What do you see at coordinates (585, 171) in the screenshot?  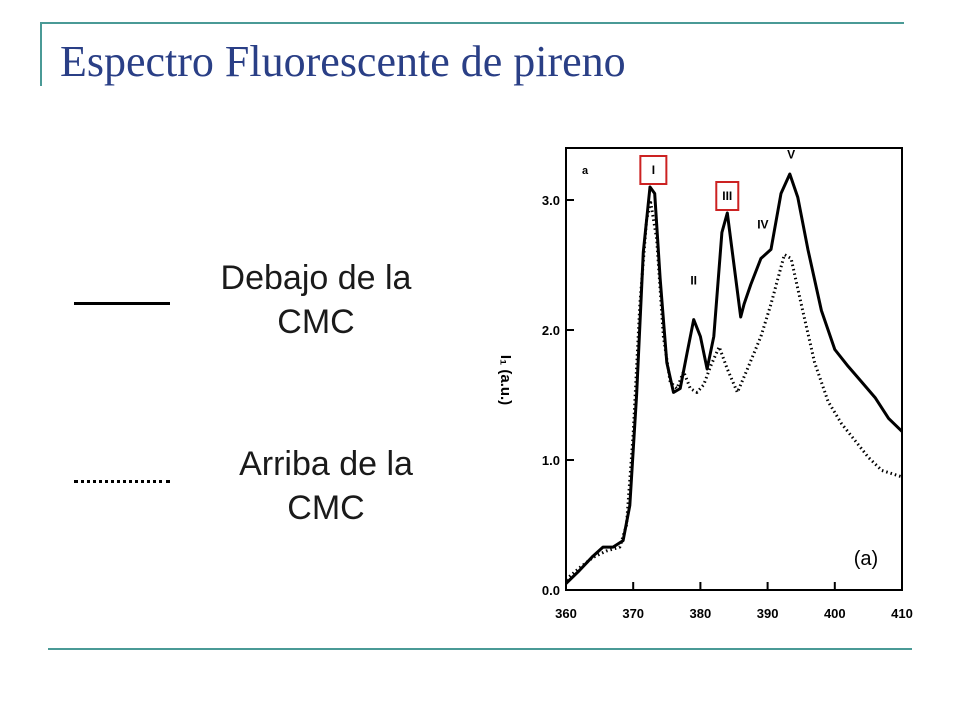 I see `corner-label: a` at bounding box center [585, 171].